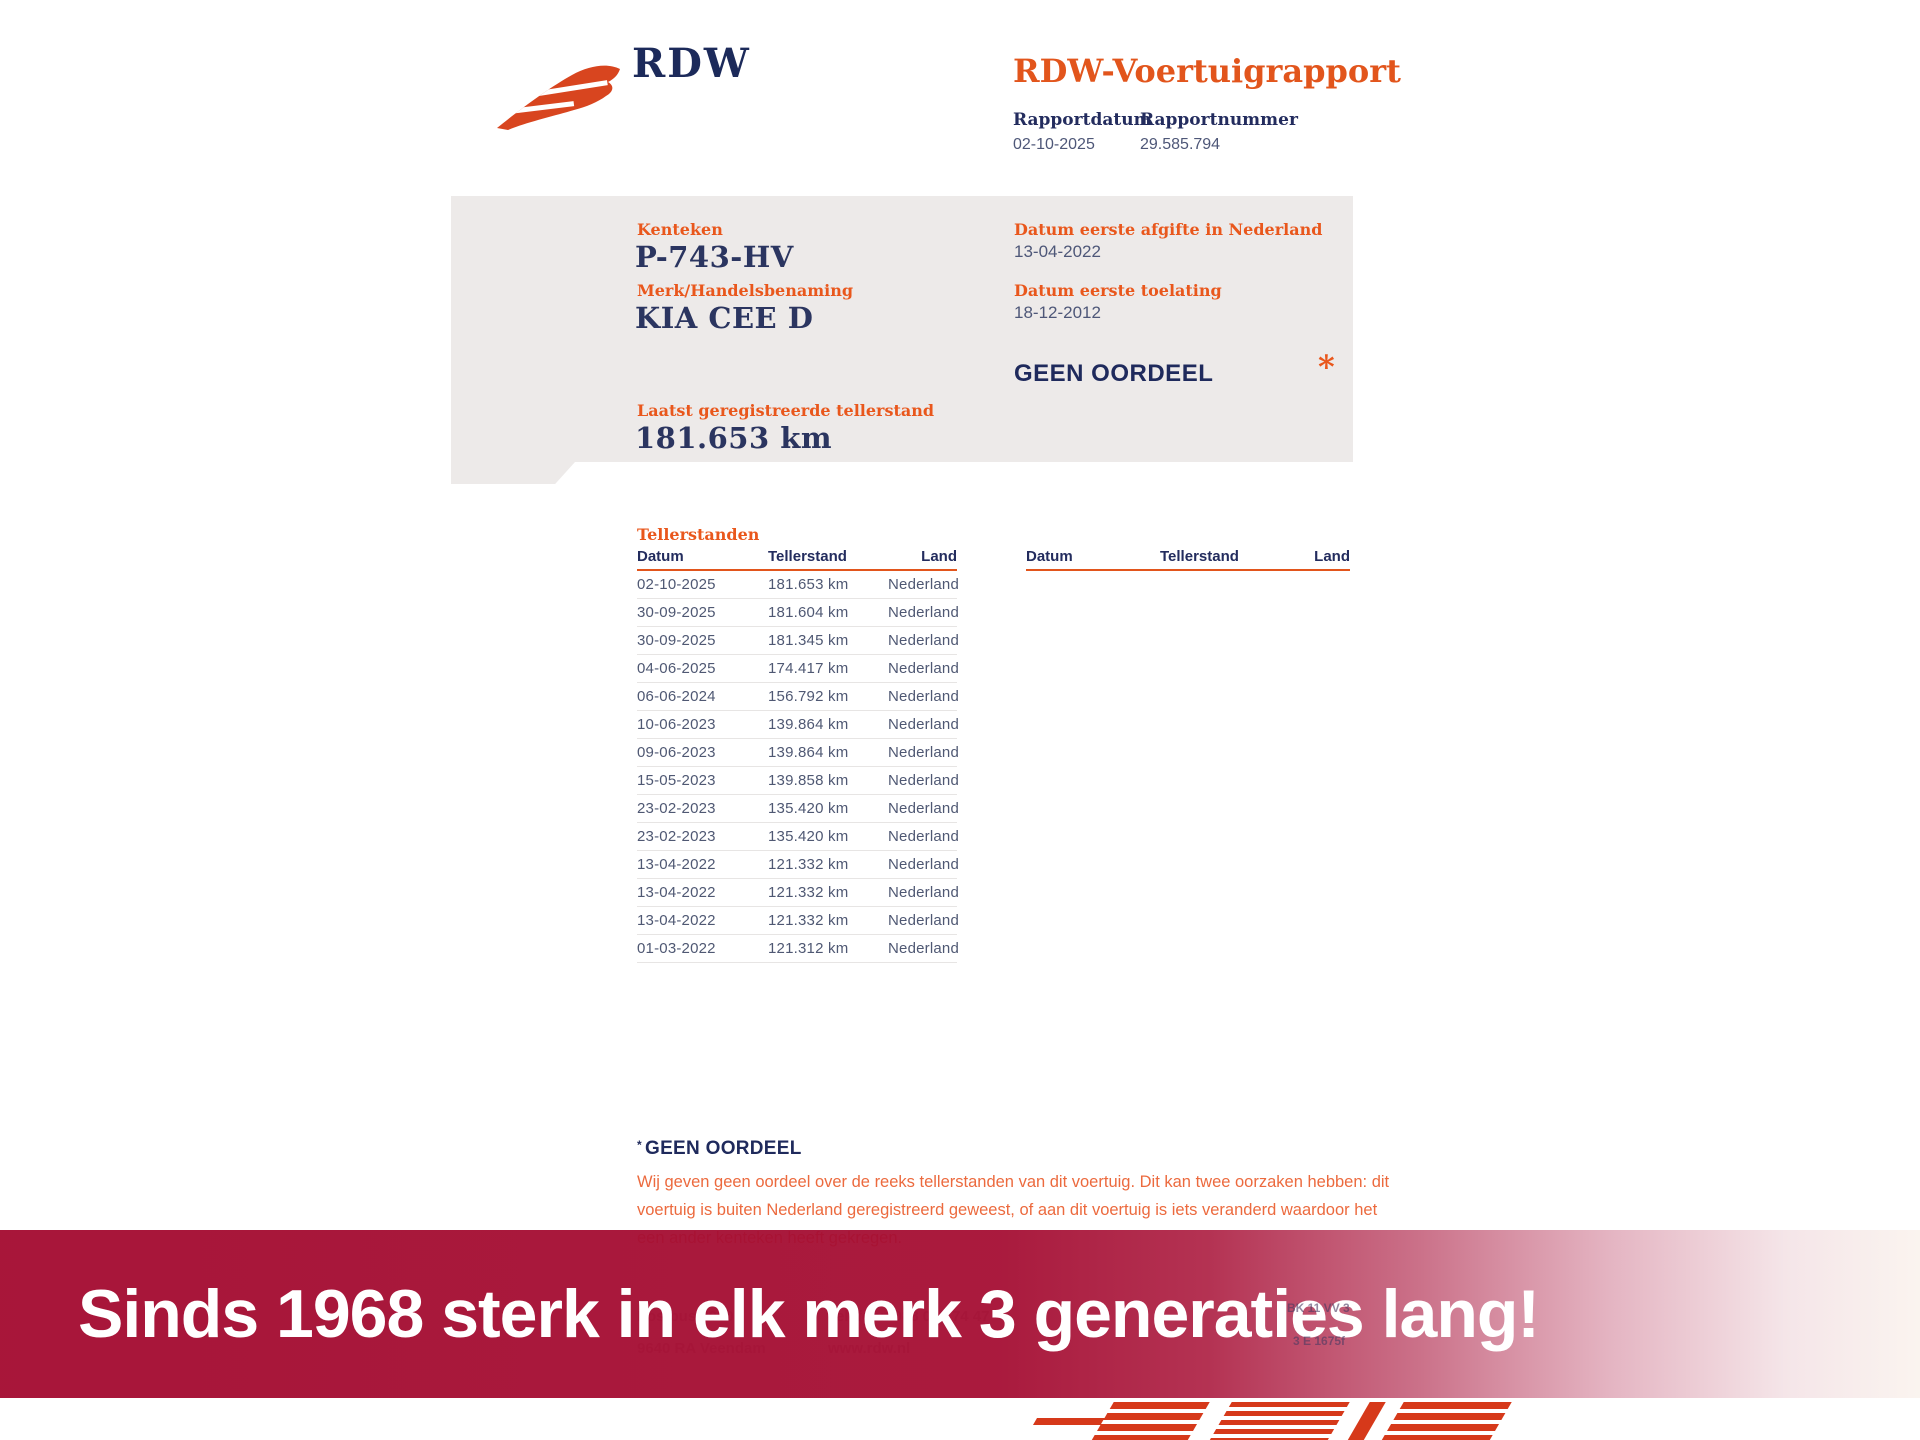  I want to click on rdw-feather-icon, so click(558, 97).